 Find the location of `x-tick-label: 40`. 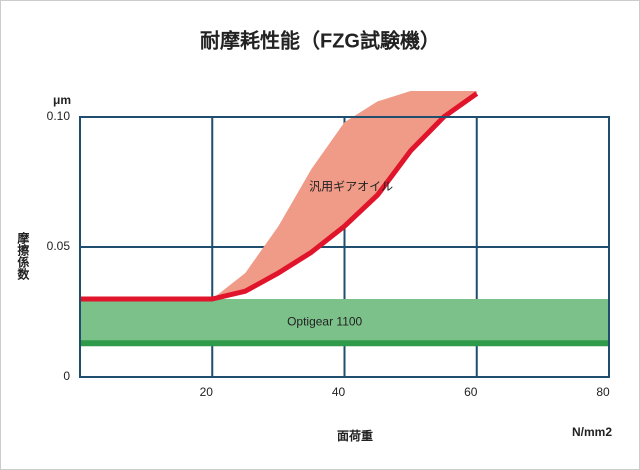

x-tick-label: 40 is located at coordinates (339, 392).